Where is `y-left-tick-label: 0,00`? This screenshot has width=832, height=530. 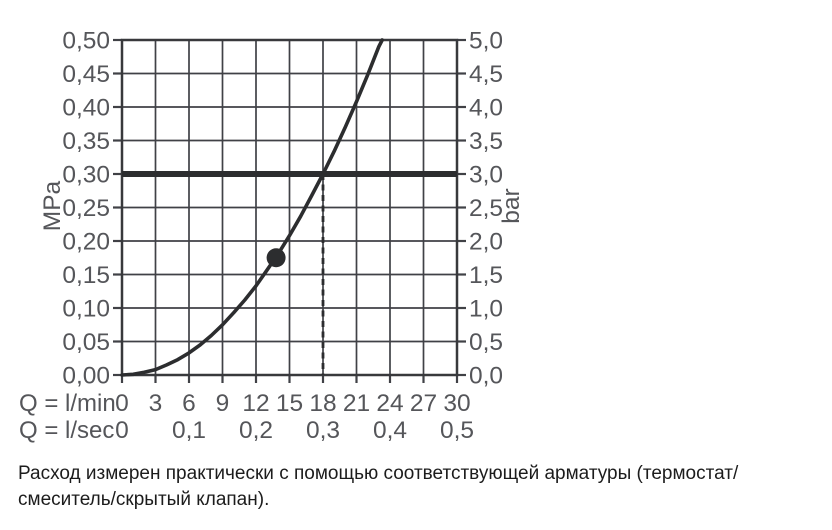 y-left-tick-label: 0,00 is located at coordinates (86, 376).